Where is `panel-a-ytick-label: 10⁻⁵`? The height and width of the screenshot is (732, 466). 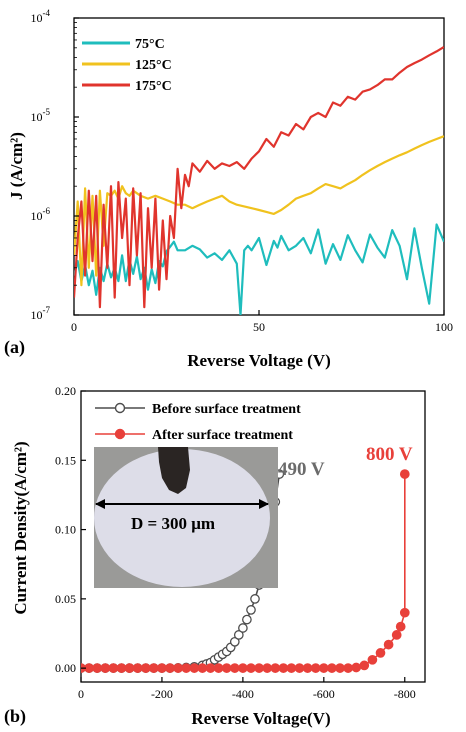 panel-a-ytick-label: 10⁻⁵ is located at coordinates (41, 115).